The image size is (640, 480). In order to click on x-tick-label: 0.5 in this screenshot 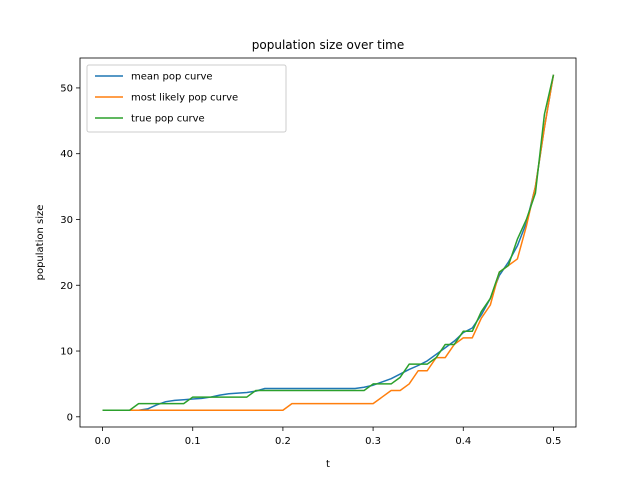, I will do `click(554, 441)`.